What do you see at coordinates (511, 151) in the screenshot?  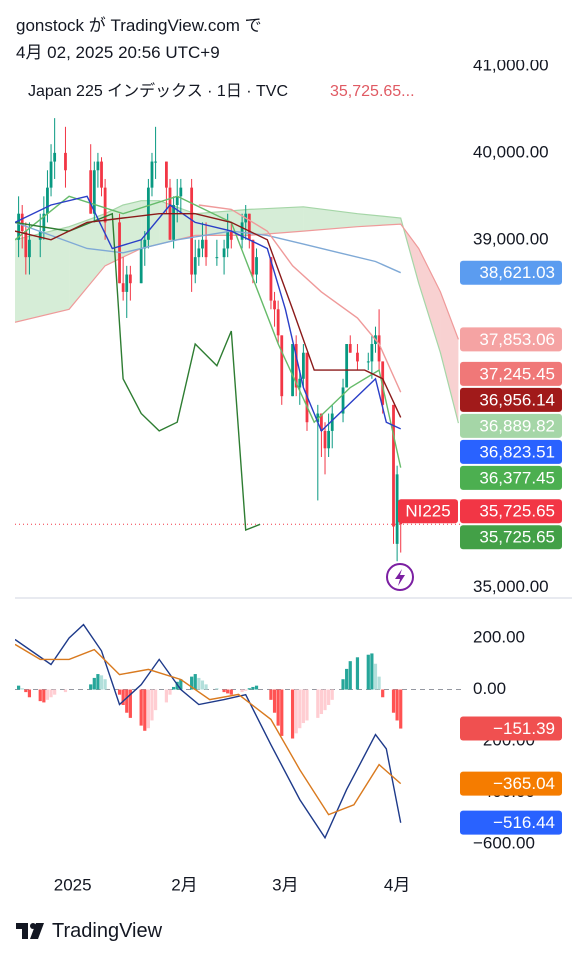 I see `y-tick-label: 40,000.00` at bounding box center [511, 151].